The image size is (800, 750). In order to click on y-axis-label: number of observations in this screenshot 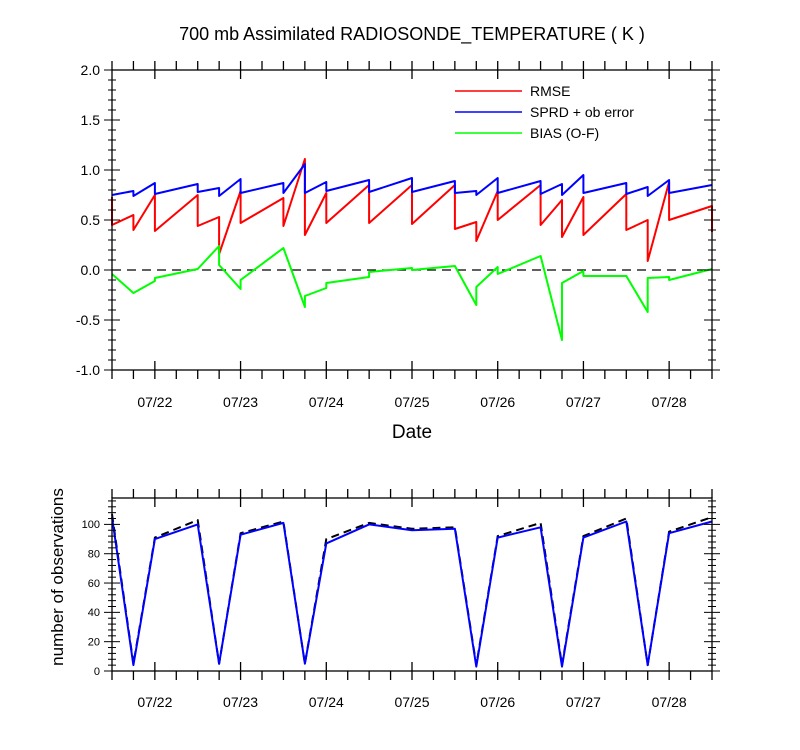, I will do `click(57, 577)`.